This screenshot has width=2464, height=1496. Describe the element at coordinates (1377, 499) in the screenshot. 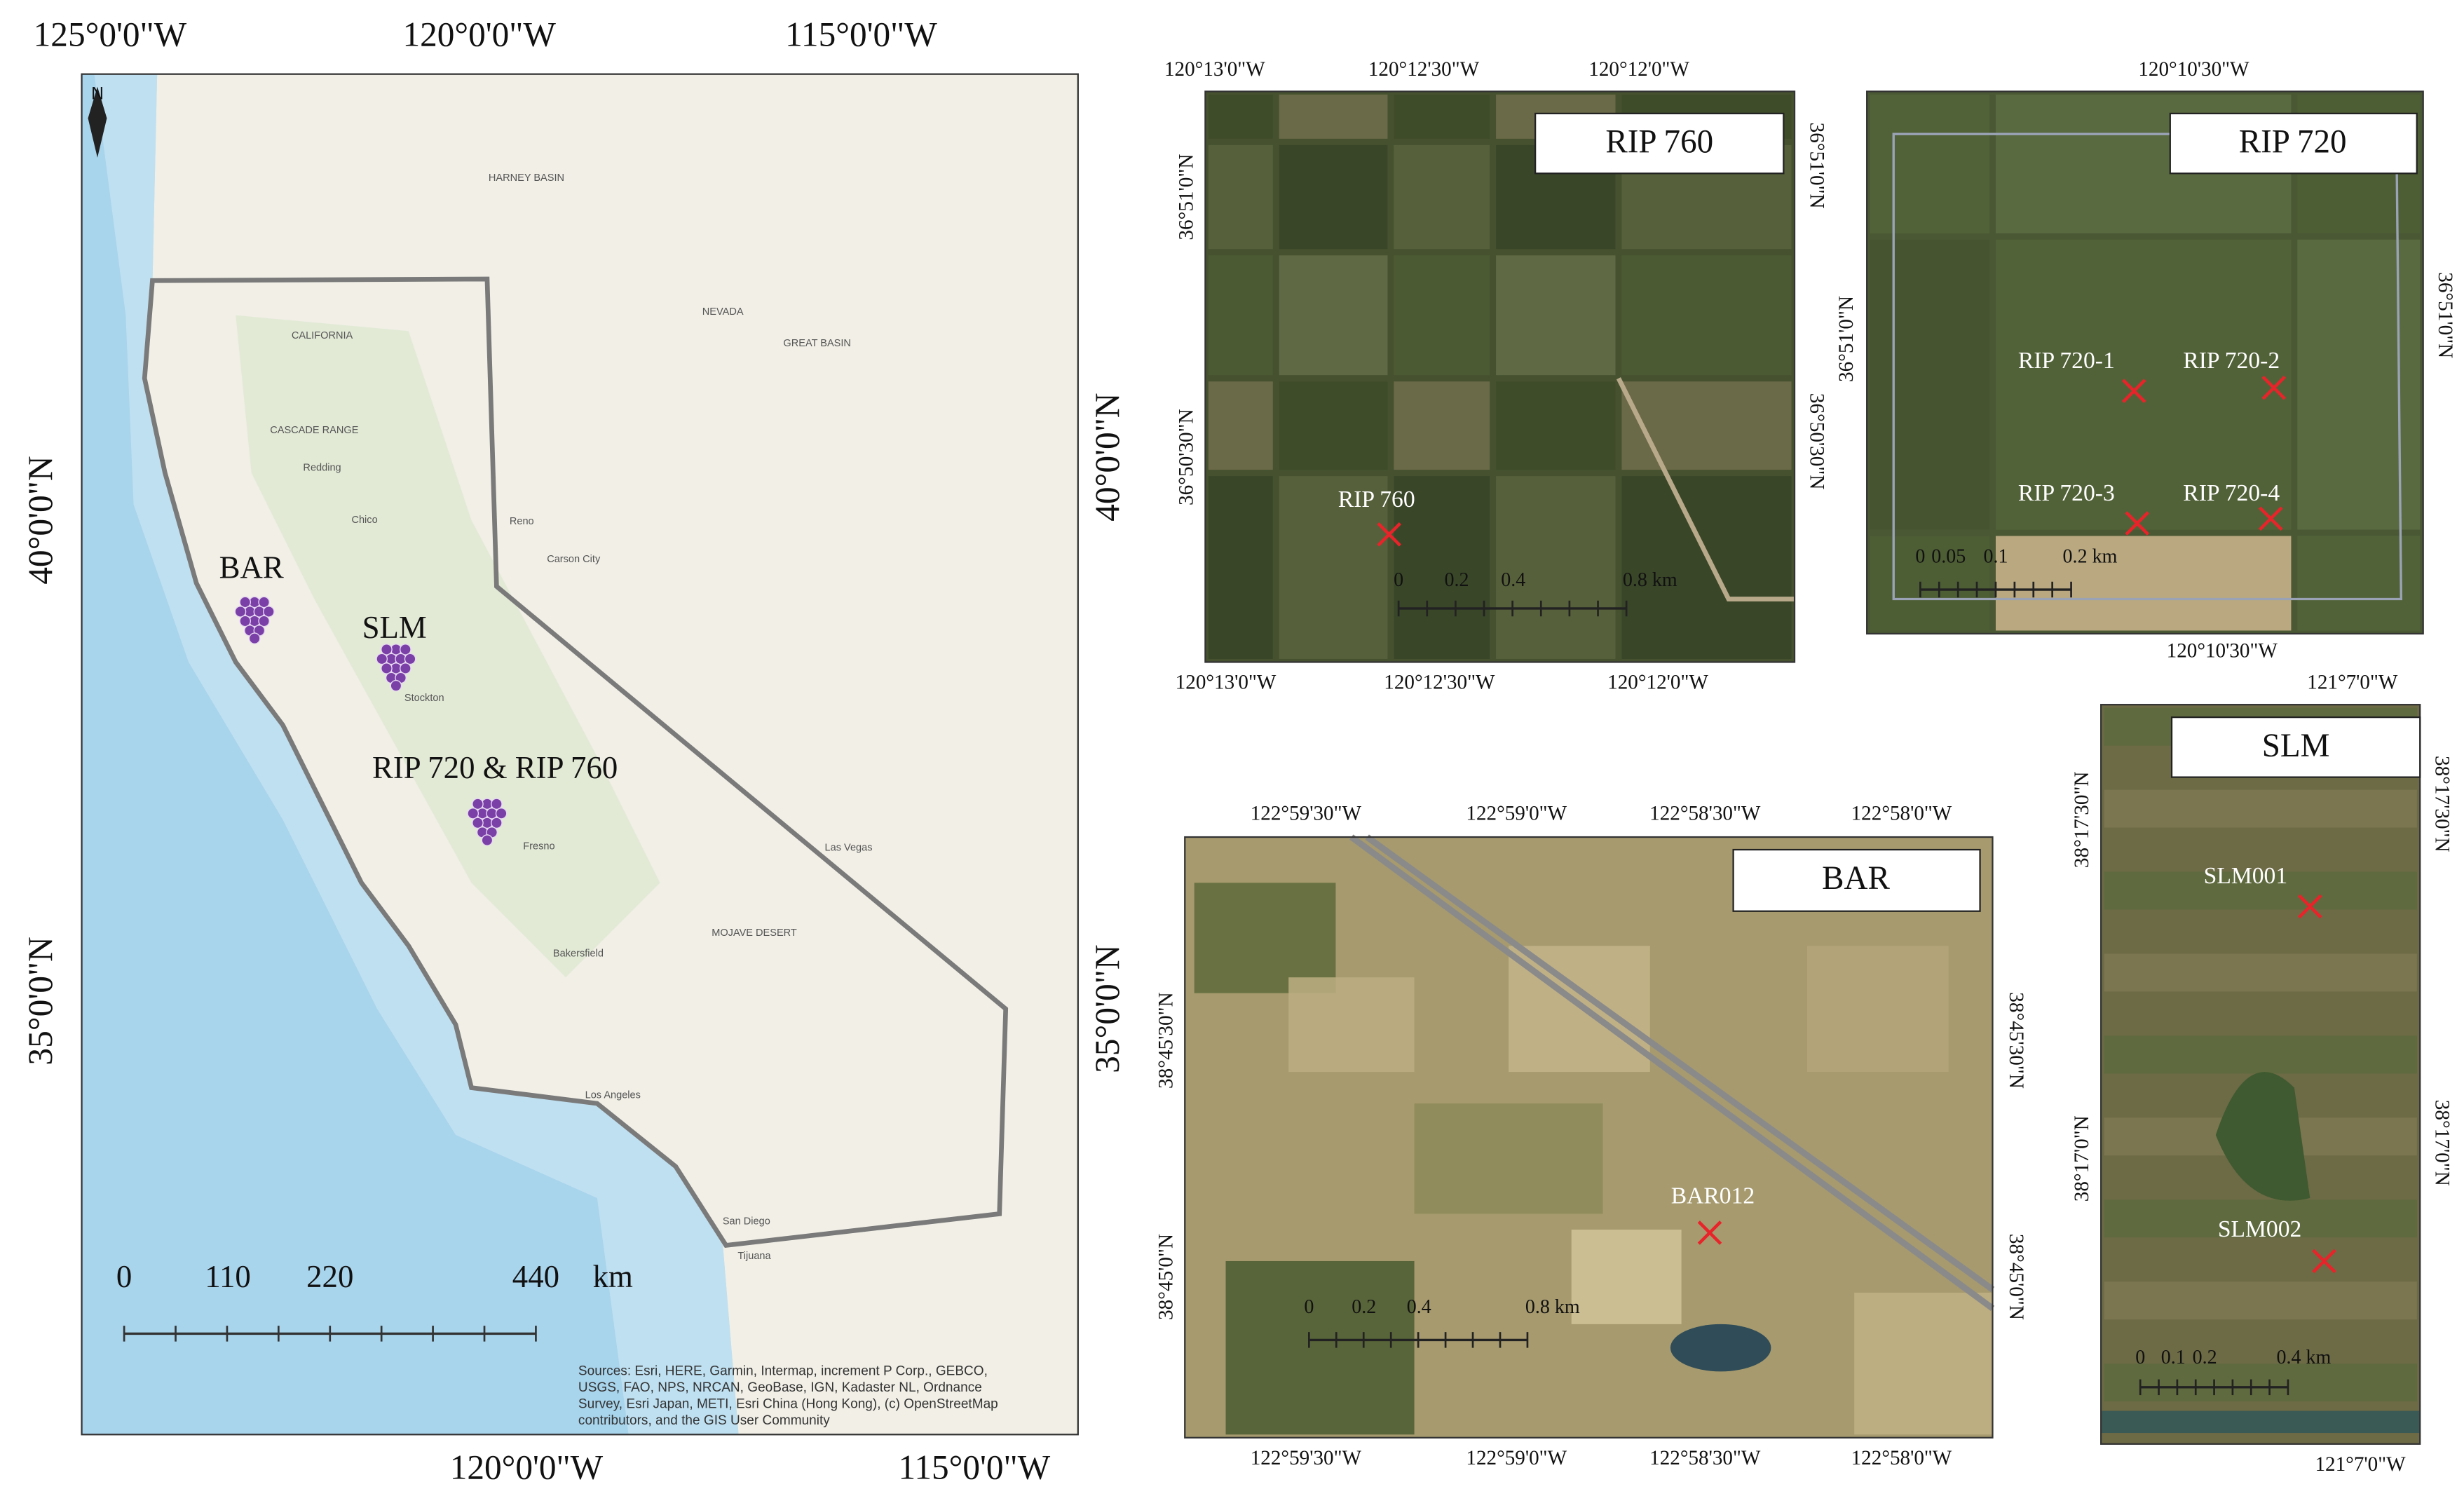

I see `point-label: RIP 760` at that location.